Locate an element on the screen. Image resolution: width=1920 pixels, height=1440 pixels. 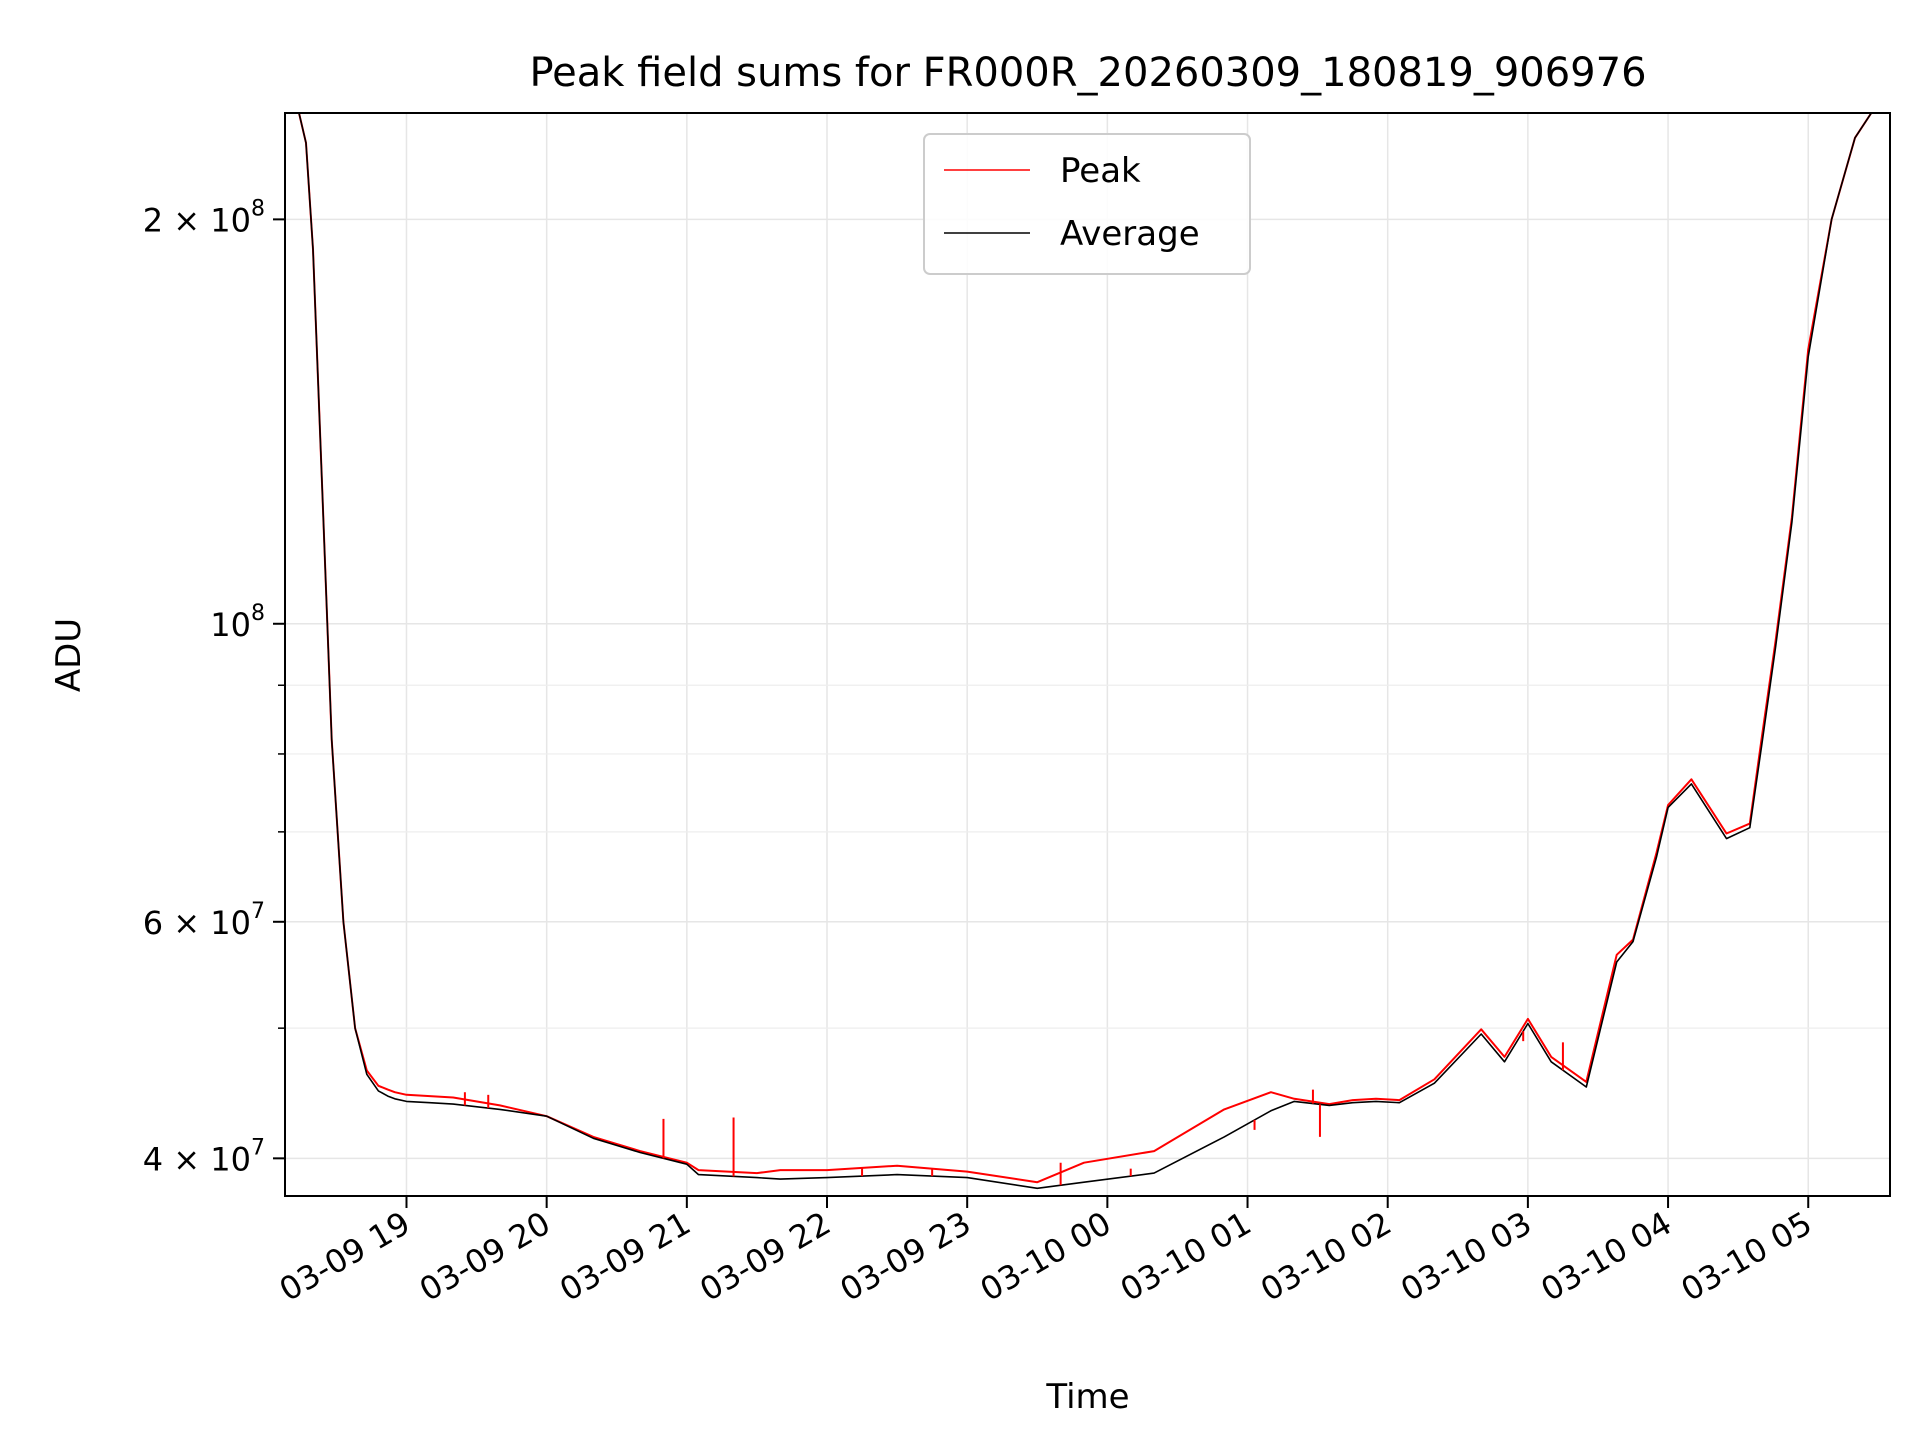
y-axis-label: ADU is located at coordinates (69, 655).